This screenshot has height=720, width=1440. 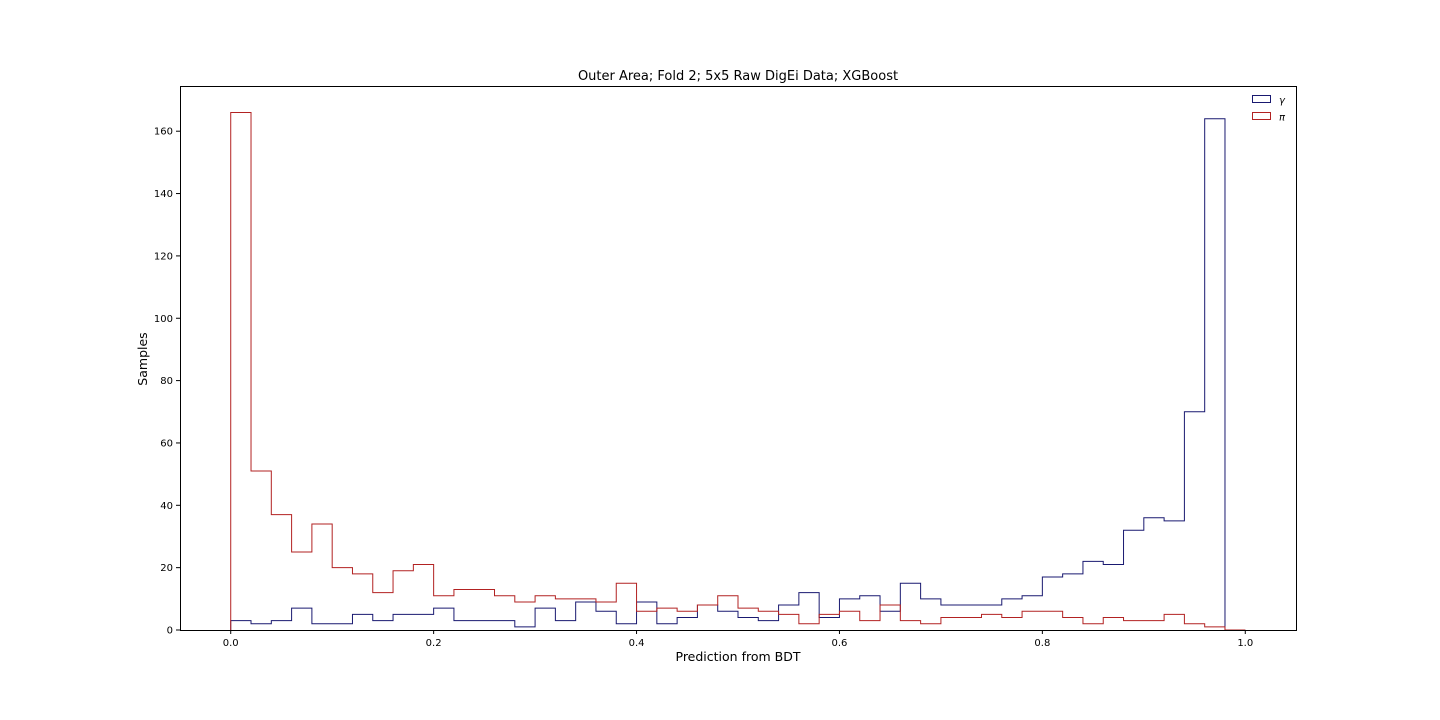 I want to click on y-tick-label: 0, so click(x=170, y=631).